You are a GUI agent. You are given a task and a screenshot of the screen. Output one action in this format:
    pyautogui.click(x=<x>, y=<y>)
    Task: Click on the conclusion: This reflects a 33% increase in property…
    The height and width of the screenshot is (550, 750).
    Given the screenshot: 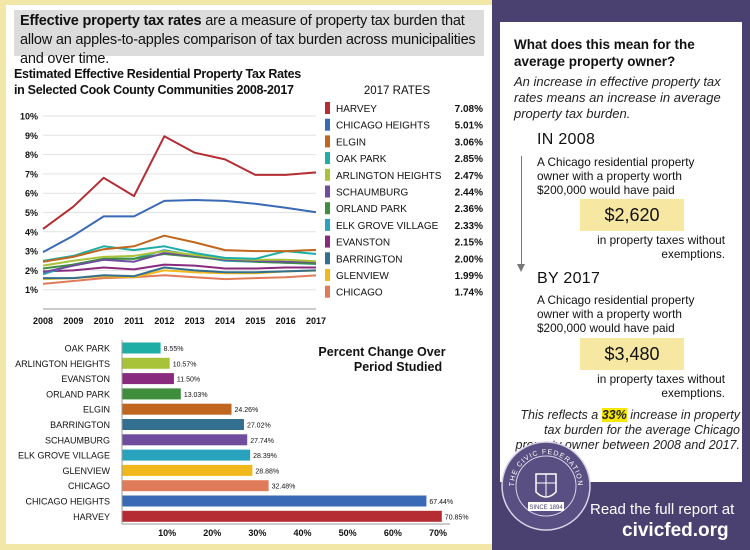 What is the action you would take?
    pyautogui.click(x=626, y=430)
    